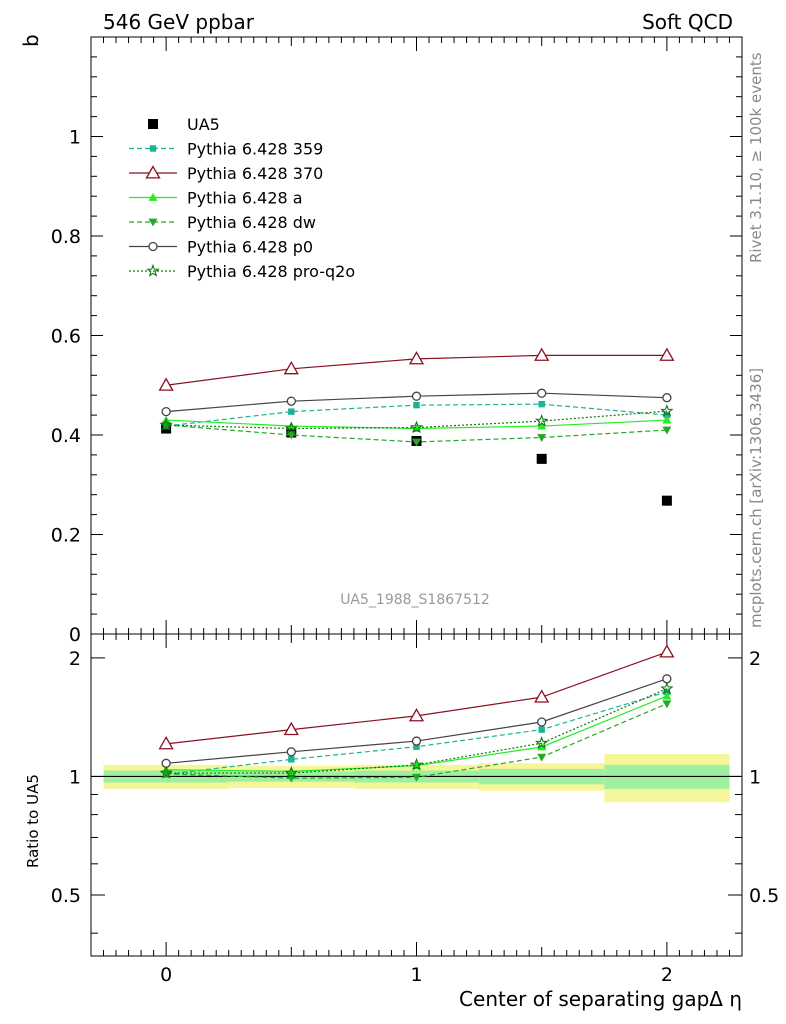 Image resolution: width=786 pixels, height=1024 pixels. What do you see at coordinates (416, 975) in the screenshot?
I see `x-tick-label: 1` at bounding box center [416, 975].